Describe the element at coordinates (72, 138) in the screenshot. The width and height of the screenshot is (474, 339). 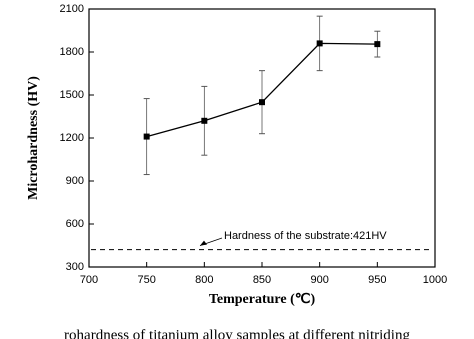
I see `y-tick-label: 1200` at that location.